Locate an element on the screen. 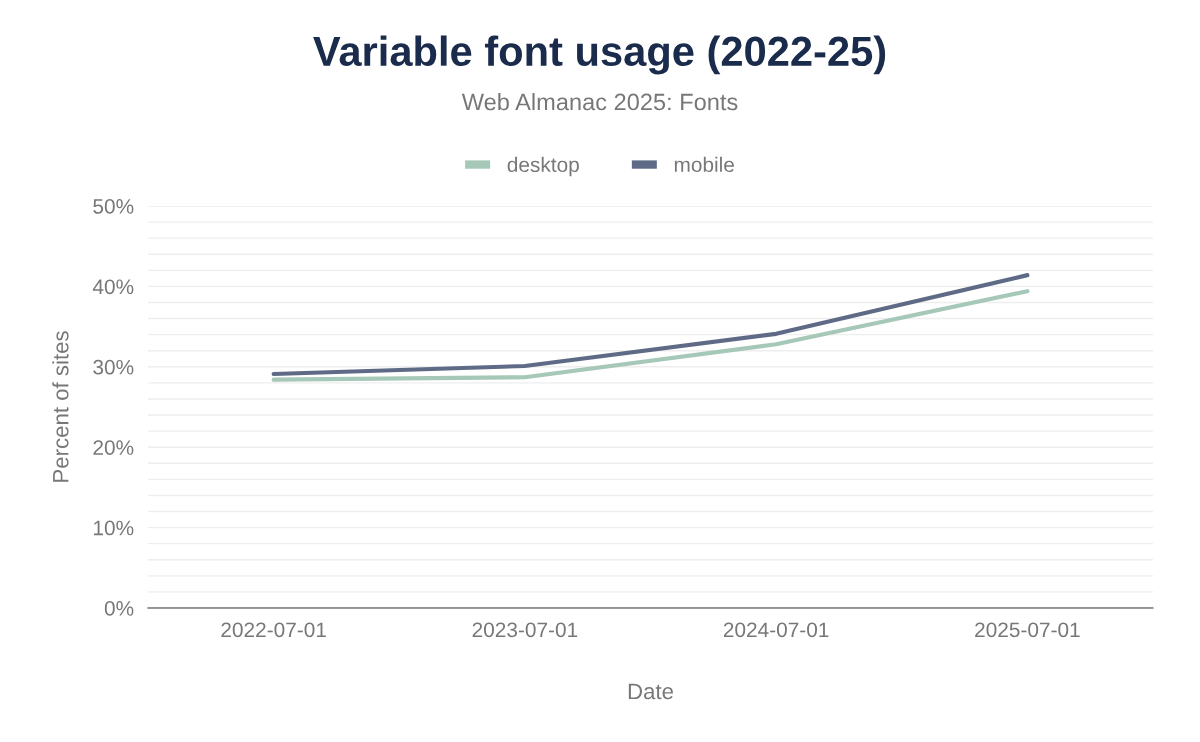 This screenshot has width=1200, height=742. x-tick-label: 2023-07-01 is located at coordinates (525, 630).